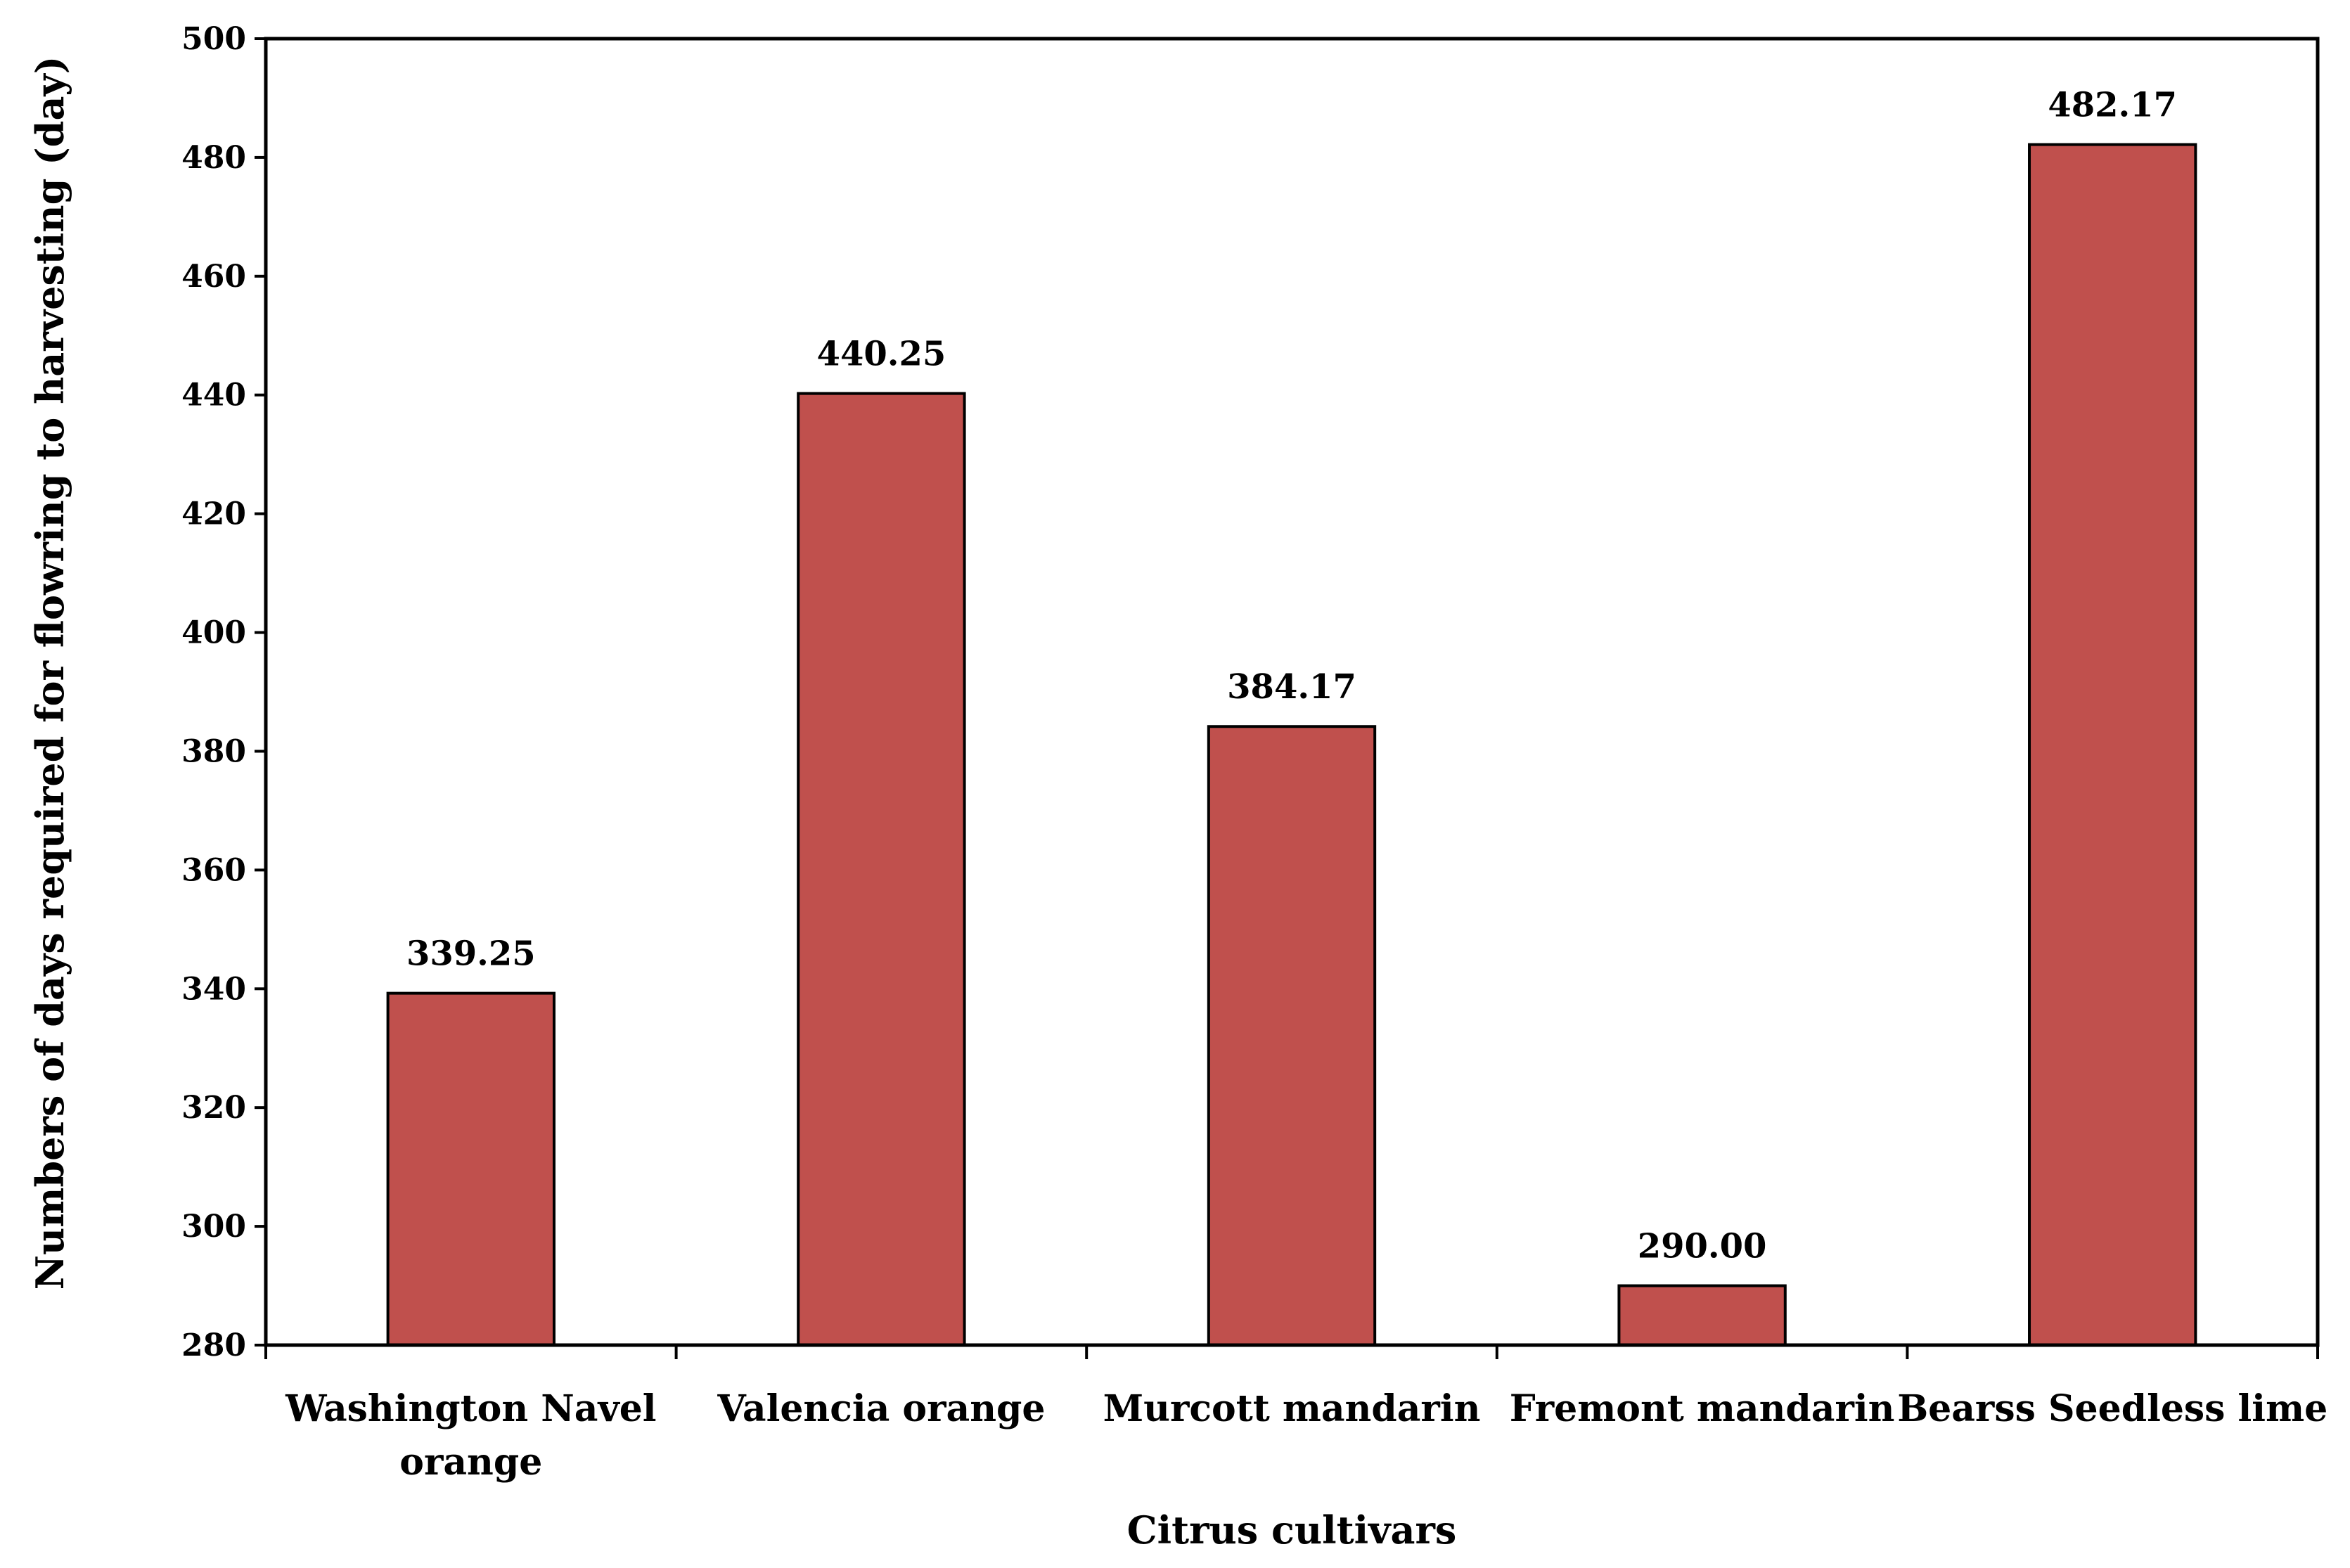  What do you see at coordinates (881, 1408) in the screenshot?
I see `category-label: Valencia orange` at bounding box center [881, 1408].